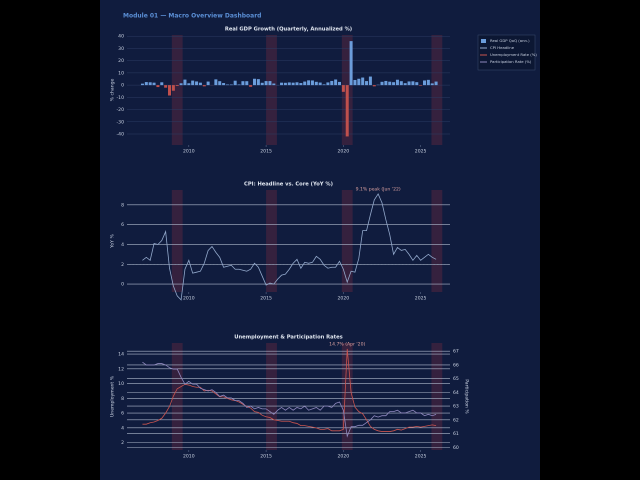 This screenshot has height=480, width=640. I want to click on dashboard-title: Module 01 — Macro Overview Dashboard, so click(192, 16).